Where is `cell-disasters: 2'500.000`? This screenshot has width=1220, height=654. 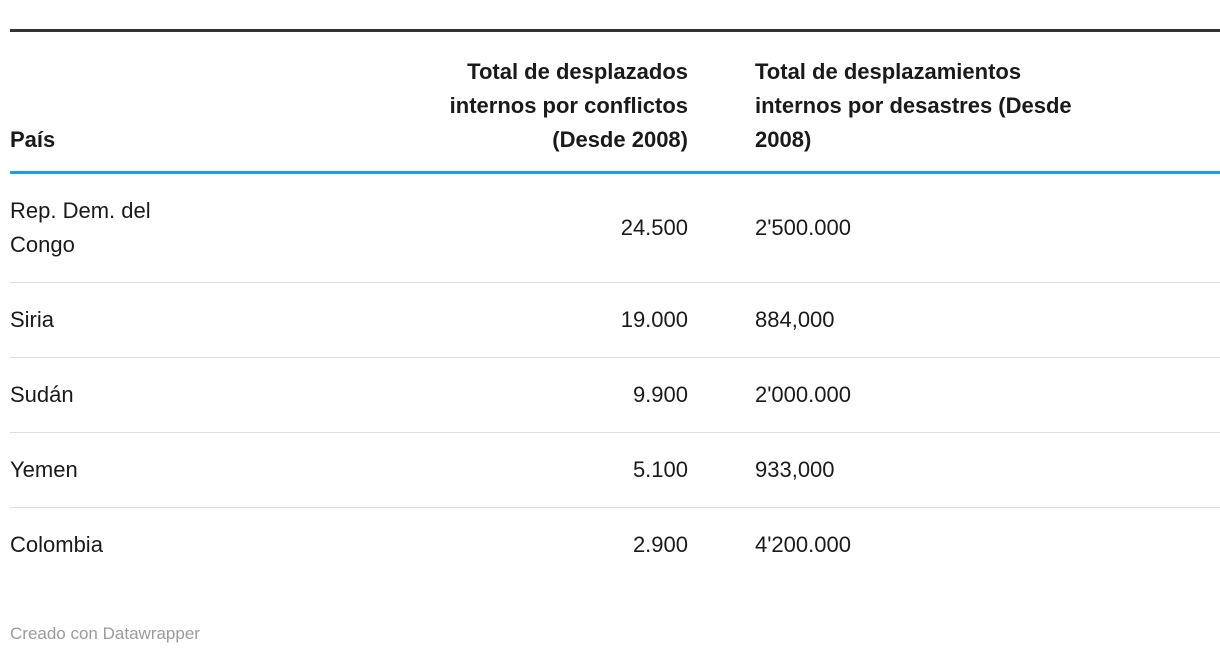 cell-disasters: 2'500.000 is located at coordinates (954, 227).